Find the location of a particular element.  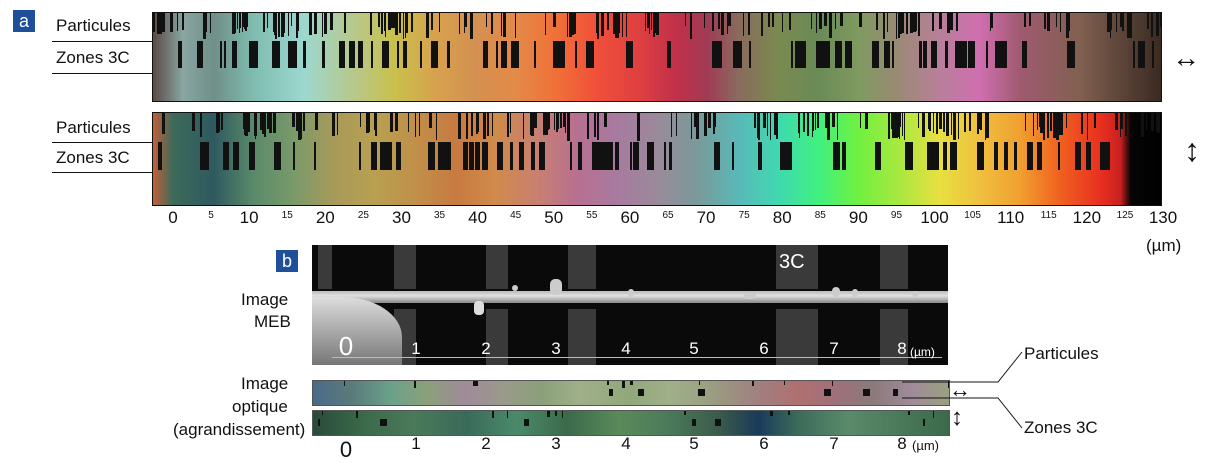

scale-tick-minor: 65 is located at coordinates (668, 215).